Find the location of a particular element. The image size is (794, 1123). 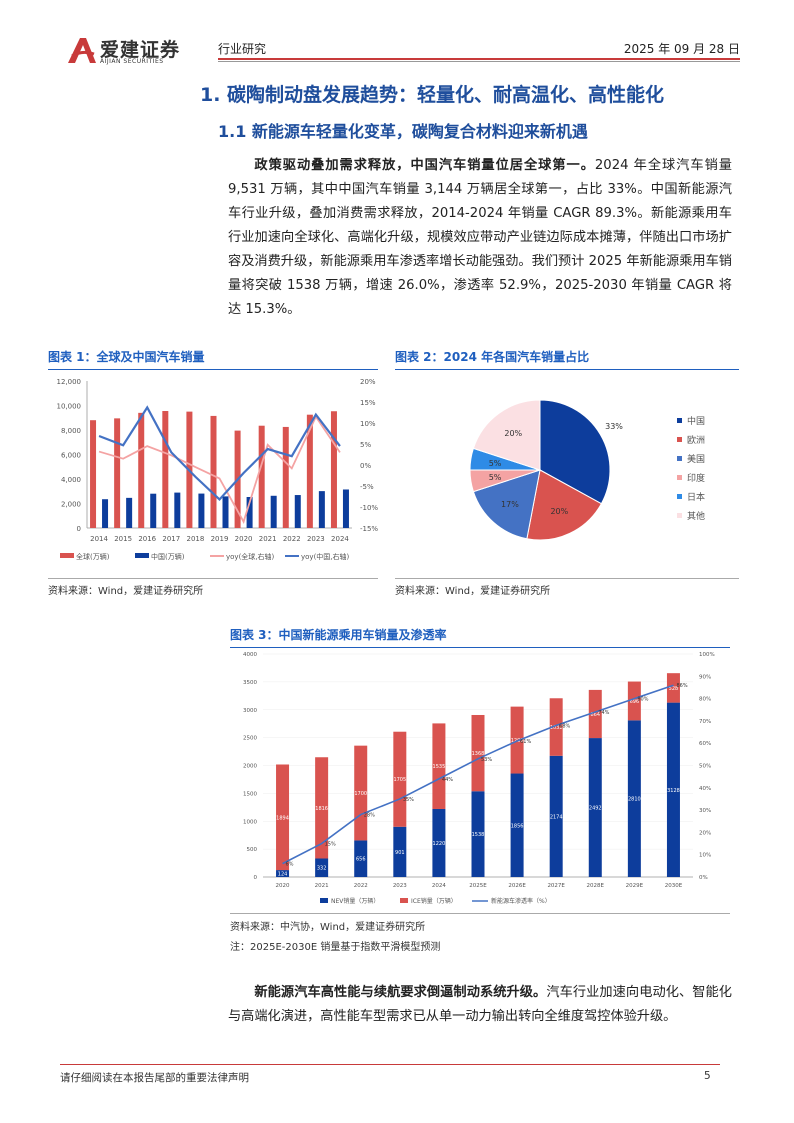

y-tick-label: 12,000 is located at coordinates (69, 382).